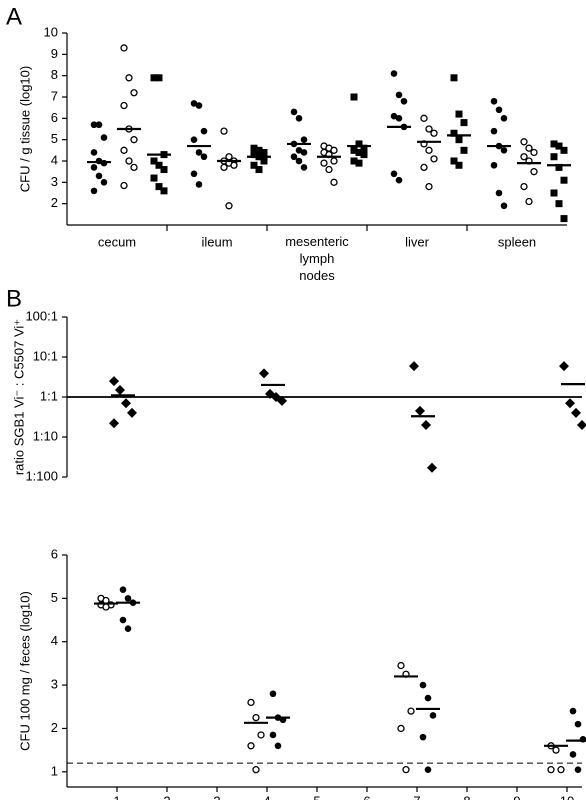 This screenshot has width=586, height=800. What do you see at coordinates (54, 770) in the screenshot?
I see `y-tick-label: 1` at bounding box center [54, 770].